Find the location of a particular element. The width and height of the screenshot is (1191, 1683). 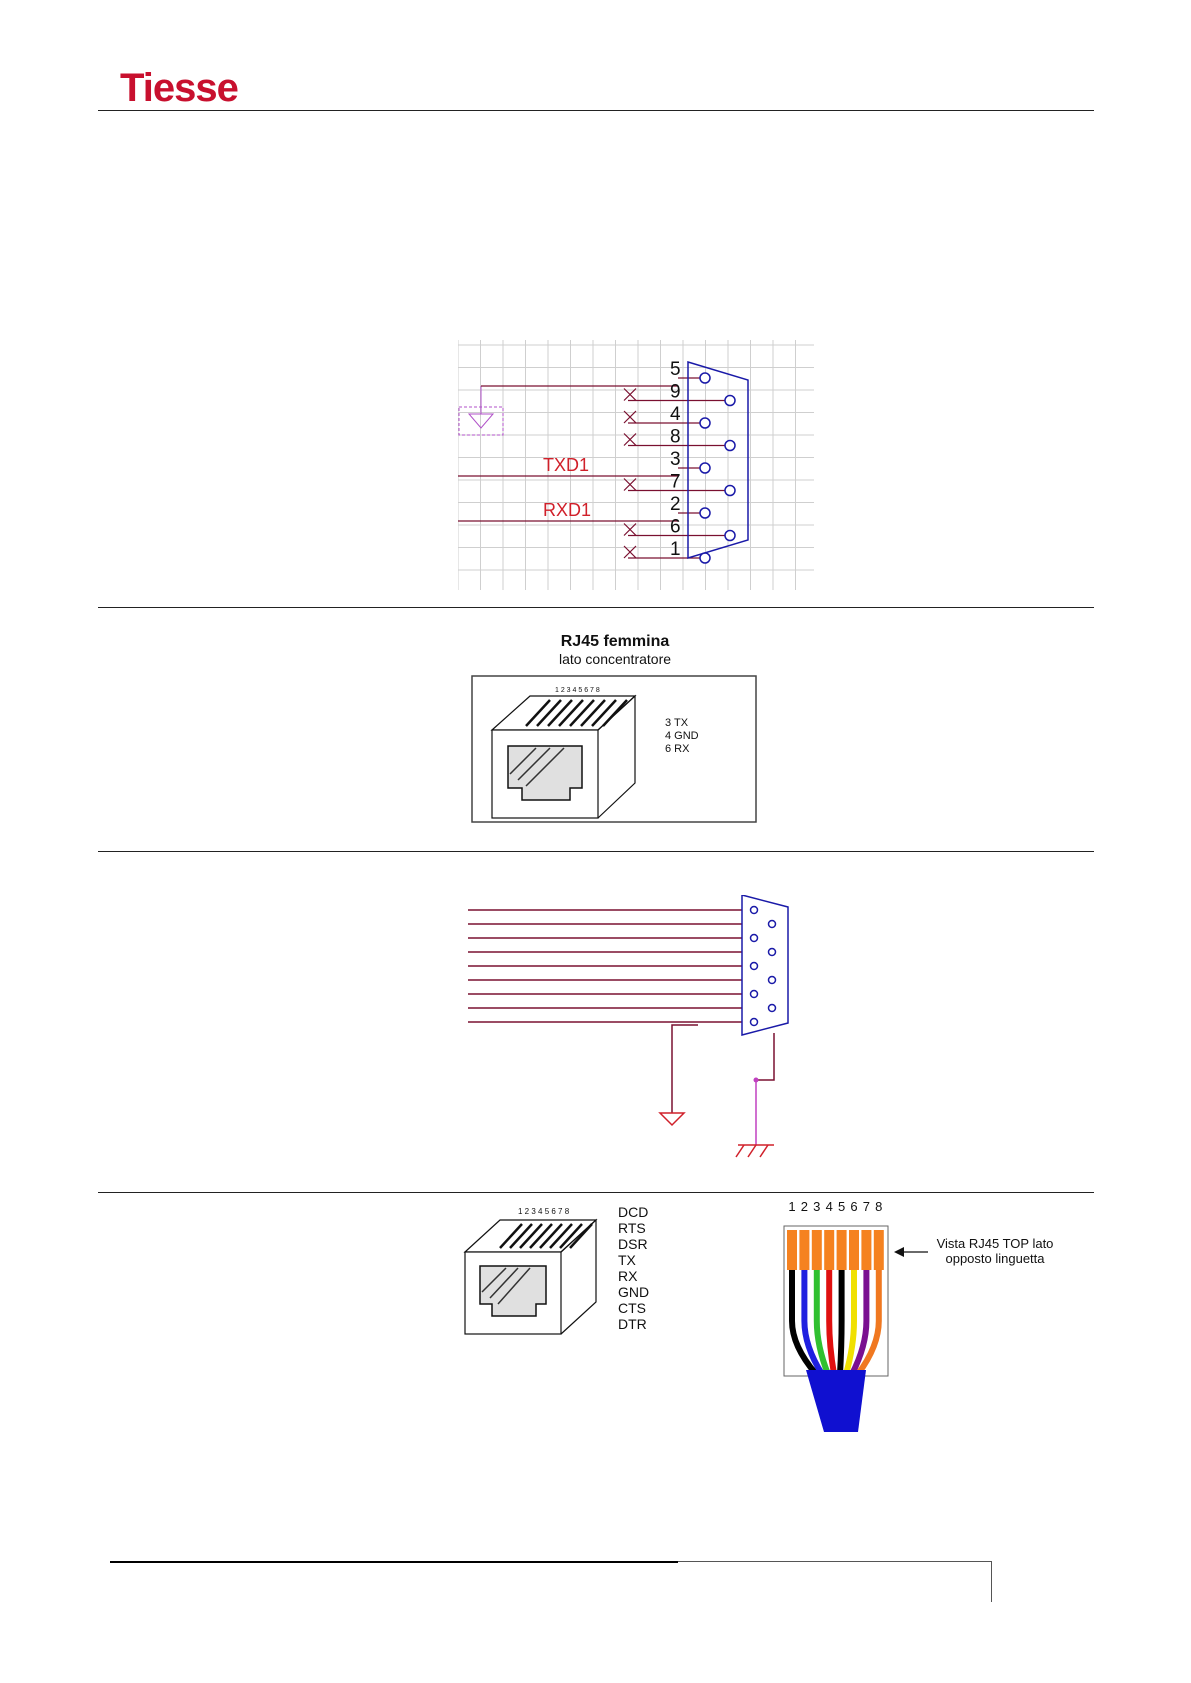

rj45-subtitle: lato concentratore is located at coordinates (615, 659).